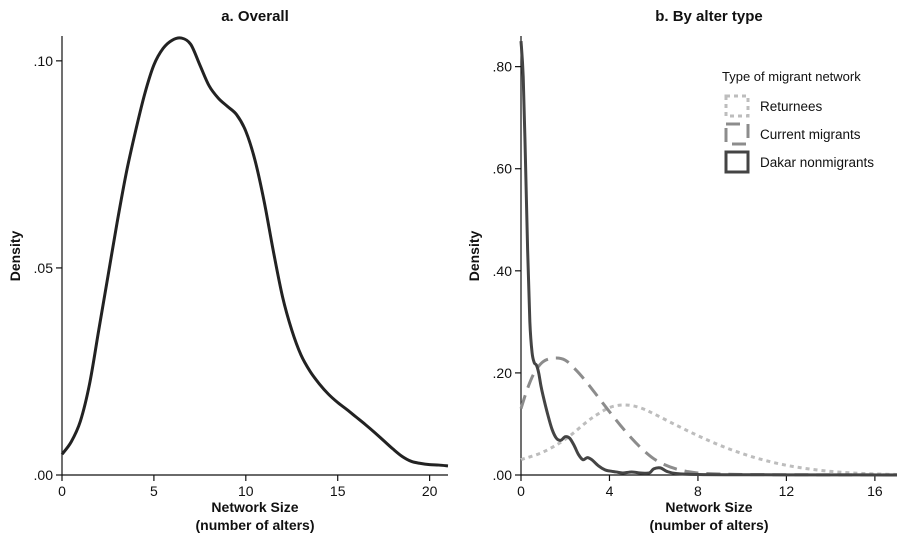 This screenshot has width=909, height=544. I want to click on legend-label: Current migrants, so click(810, 134).